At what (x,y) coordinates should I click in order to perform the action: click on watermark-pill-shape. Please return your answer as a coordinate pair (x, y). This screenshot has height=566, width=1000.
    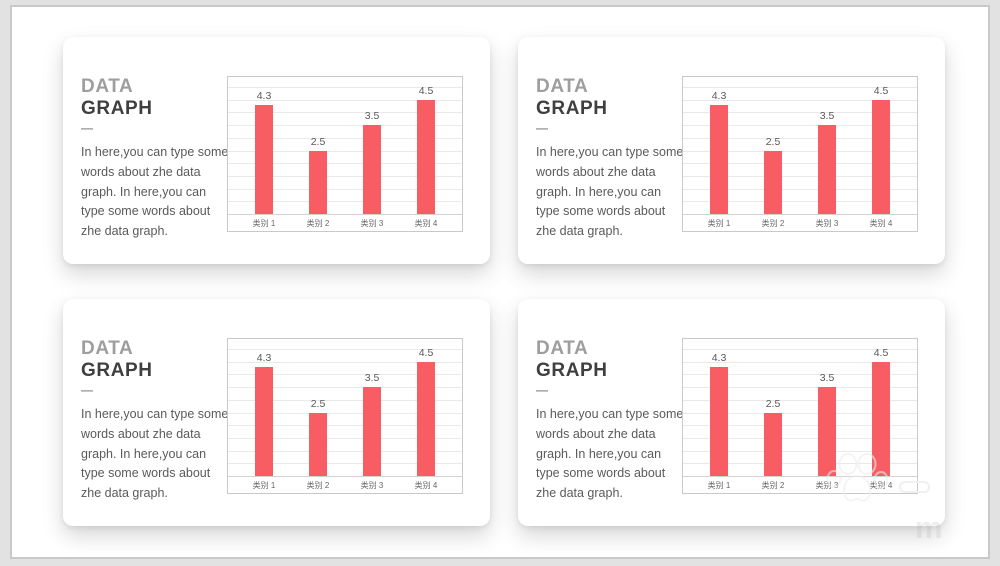
    Looking at the image, I should click on (914, 487).